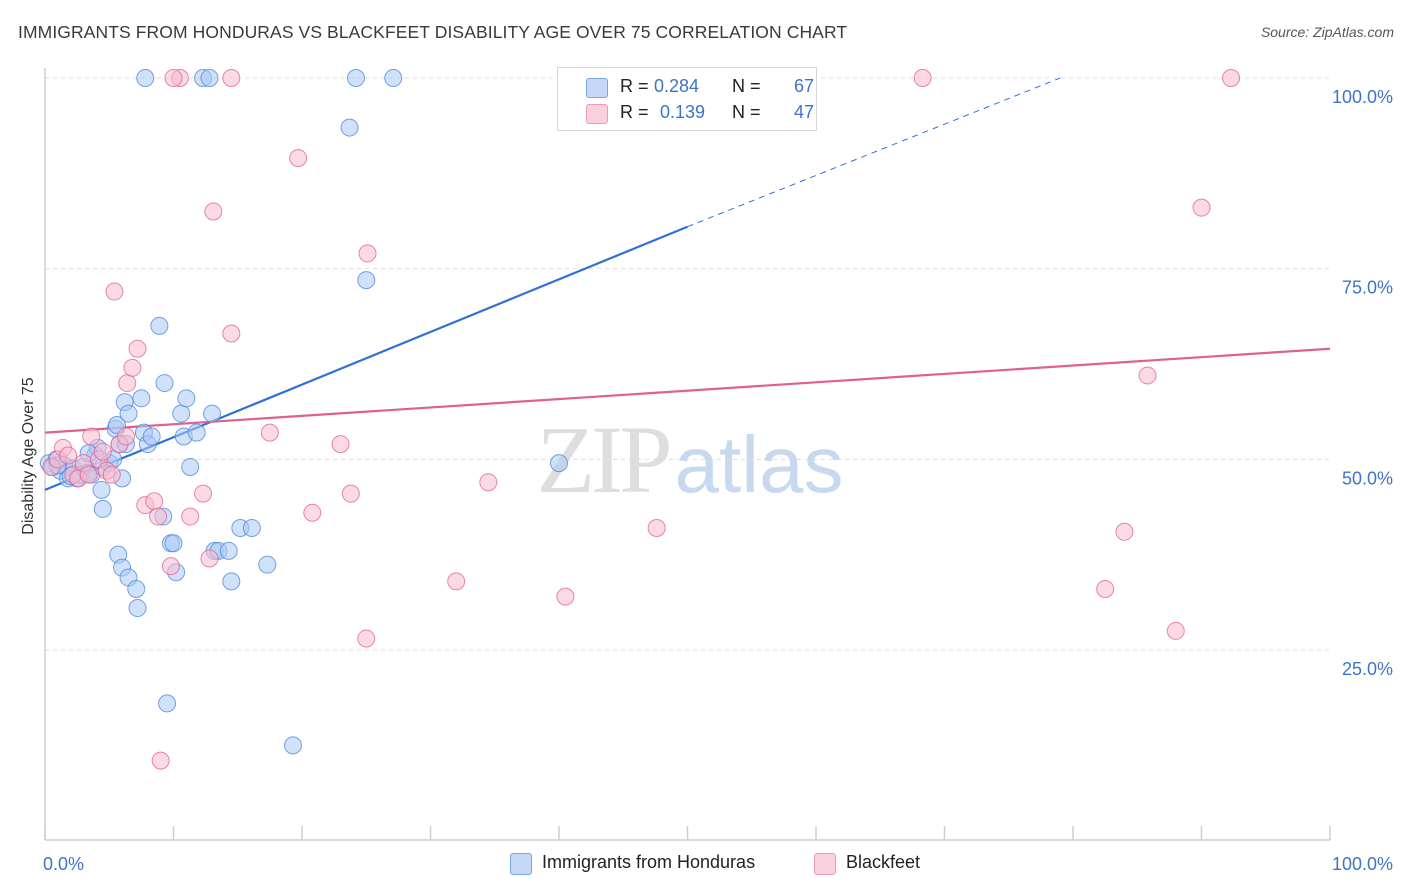 The width and height of the screenshot is (1406, 892). Describe the element at coordinates (28, 456) in the screenshot. I see `y-axis-title: Disability Age Over 75` at that location.